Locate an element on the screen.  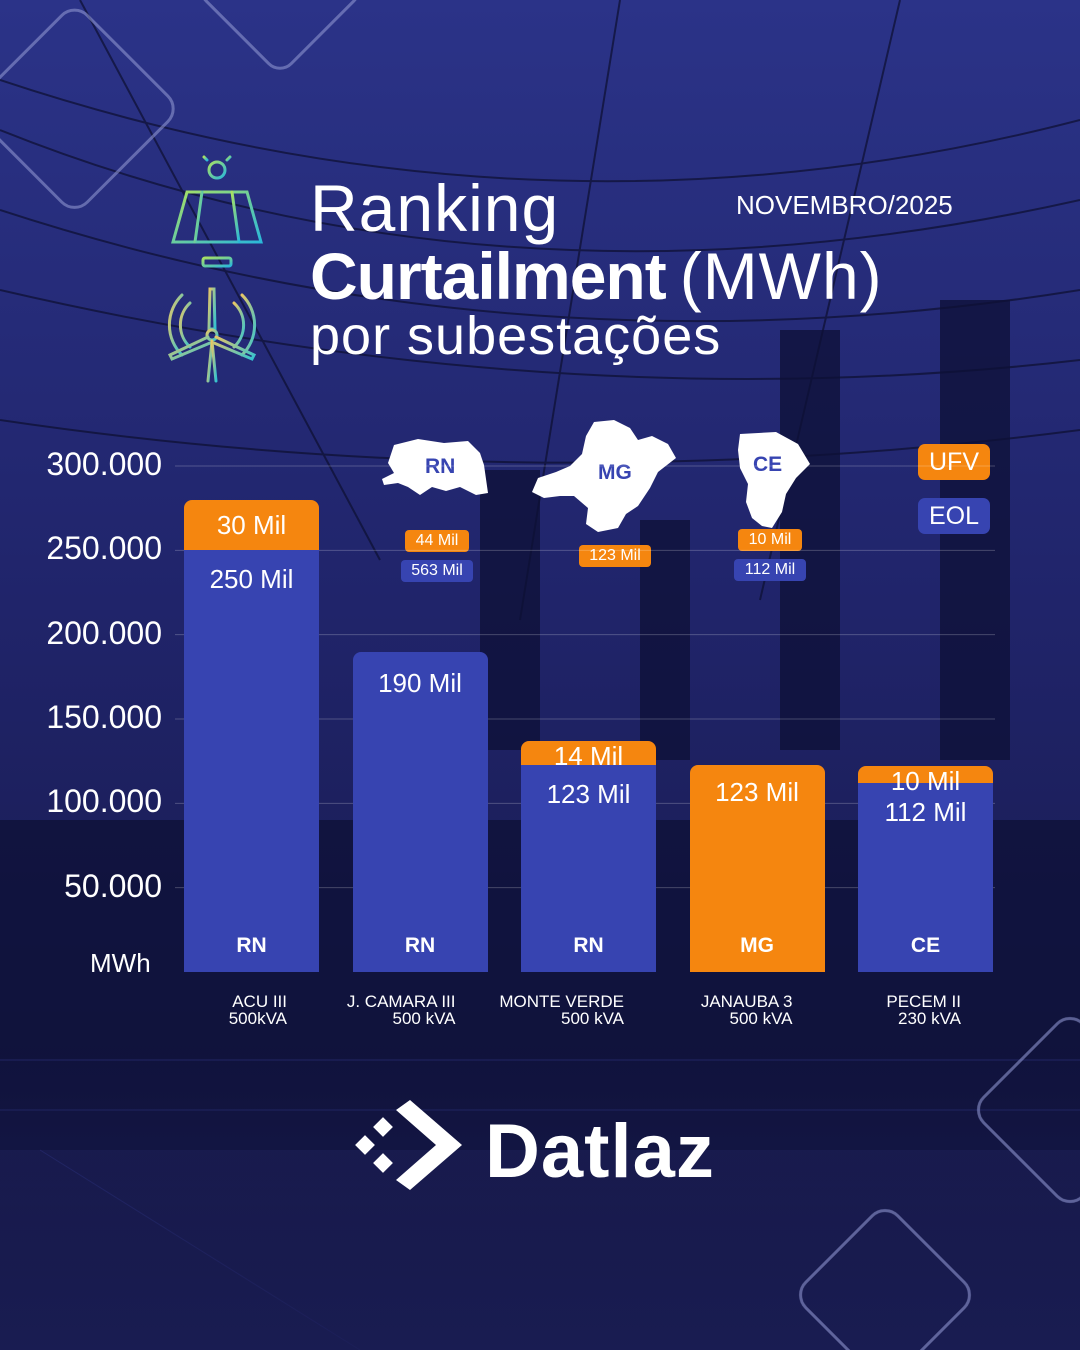
chart-title-line1: Ranking is located at coordinates (435, 208).